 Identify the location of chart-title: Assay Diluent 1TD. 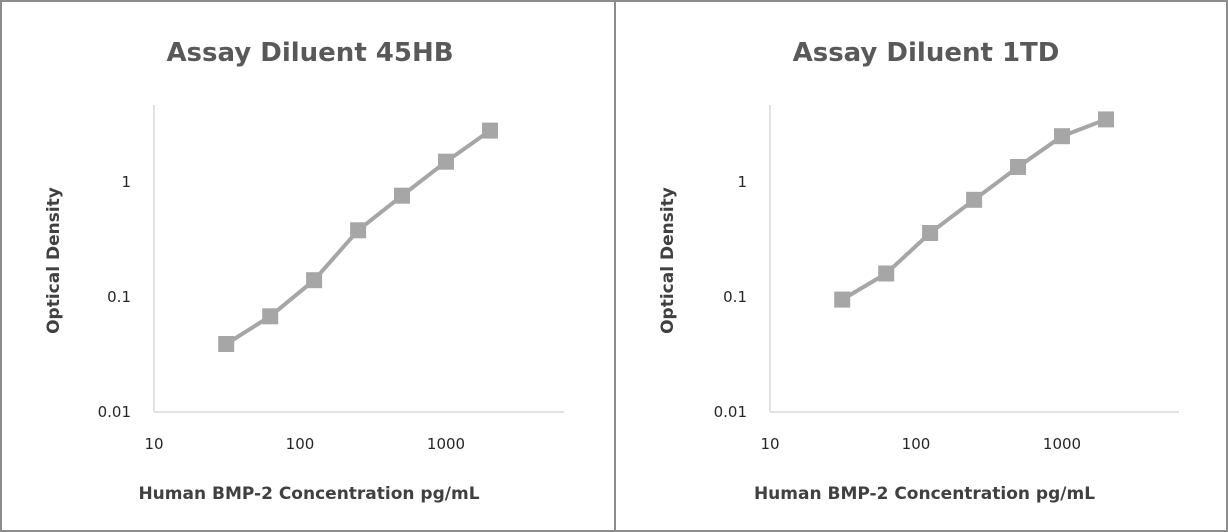
(926, 53).